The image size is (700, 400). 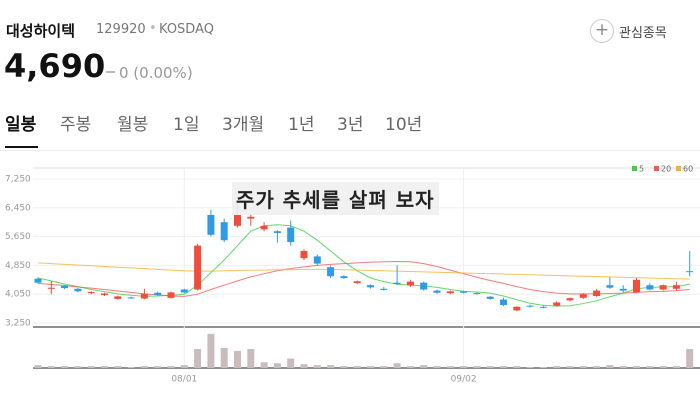 I want to click on period-tab: 1년, so click(x=301, y=125).